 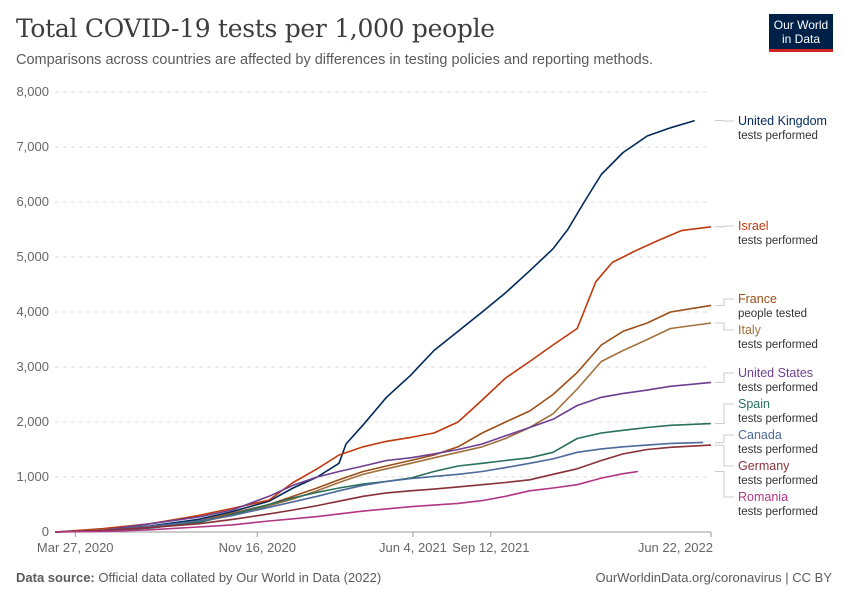 What do you see at coordinates (801, 25) in the screenshot?
I see `logo-line-1: Our World` at bounding box center [801, 25].